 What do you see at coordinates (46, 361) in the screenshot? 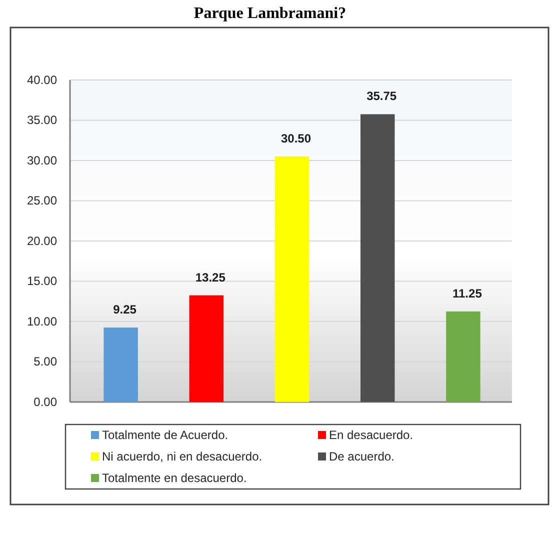
I see `y-tick-label: 5.00` at bounding box center [46, 361].